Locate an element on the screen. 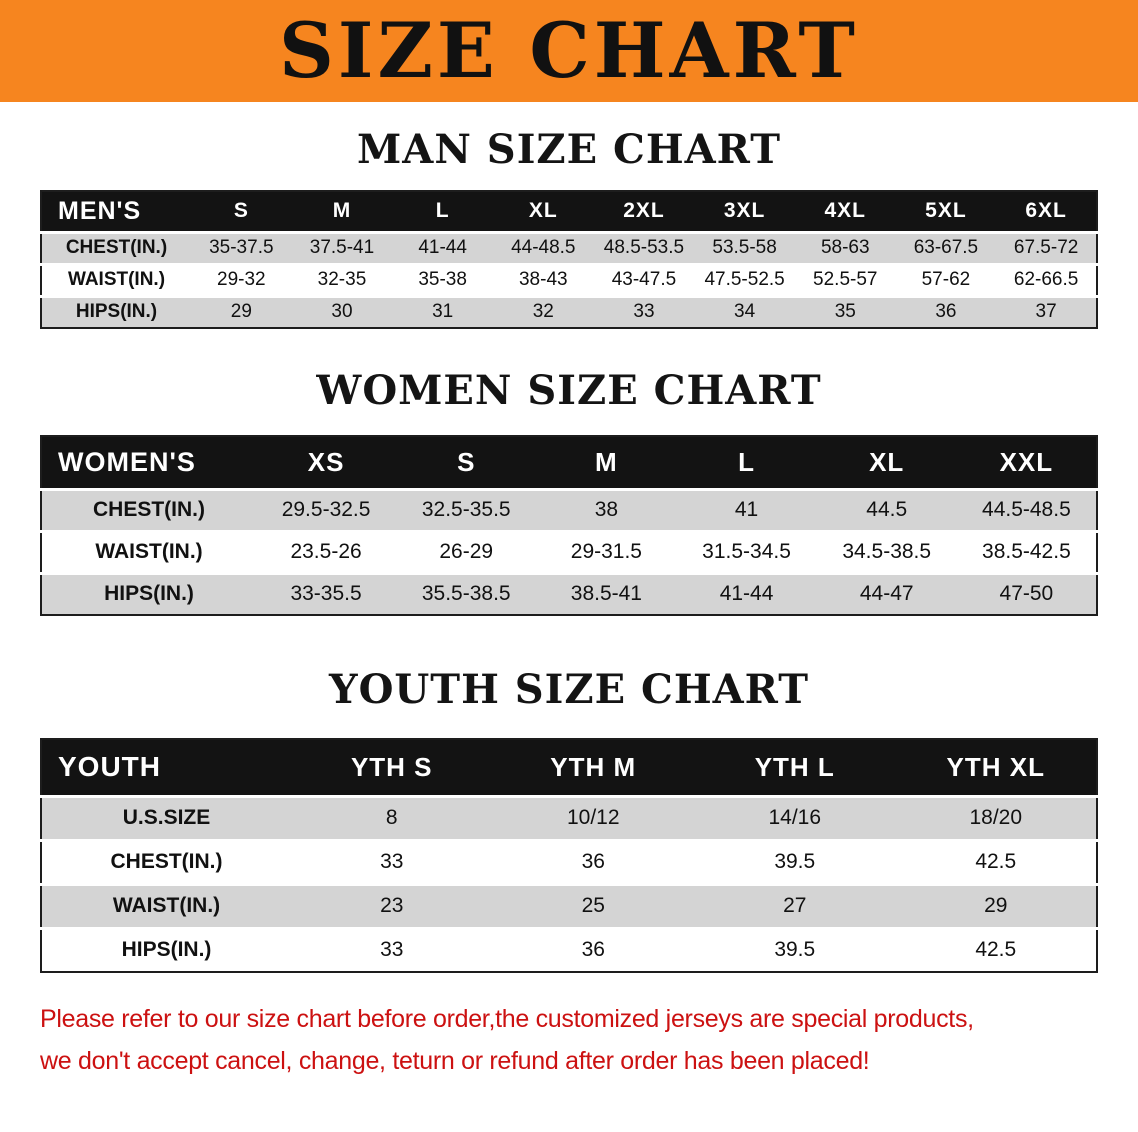 The width and height of the screenshot is (1138, 1132). data-cell: 63-67.5 is located at coordinates (946, 247).